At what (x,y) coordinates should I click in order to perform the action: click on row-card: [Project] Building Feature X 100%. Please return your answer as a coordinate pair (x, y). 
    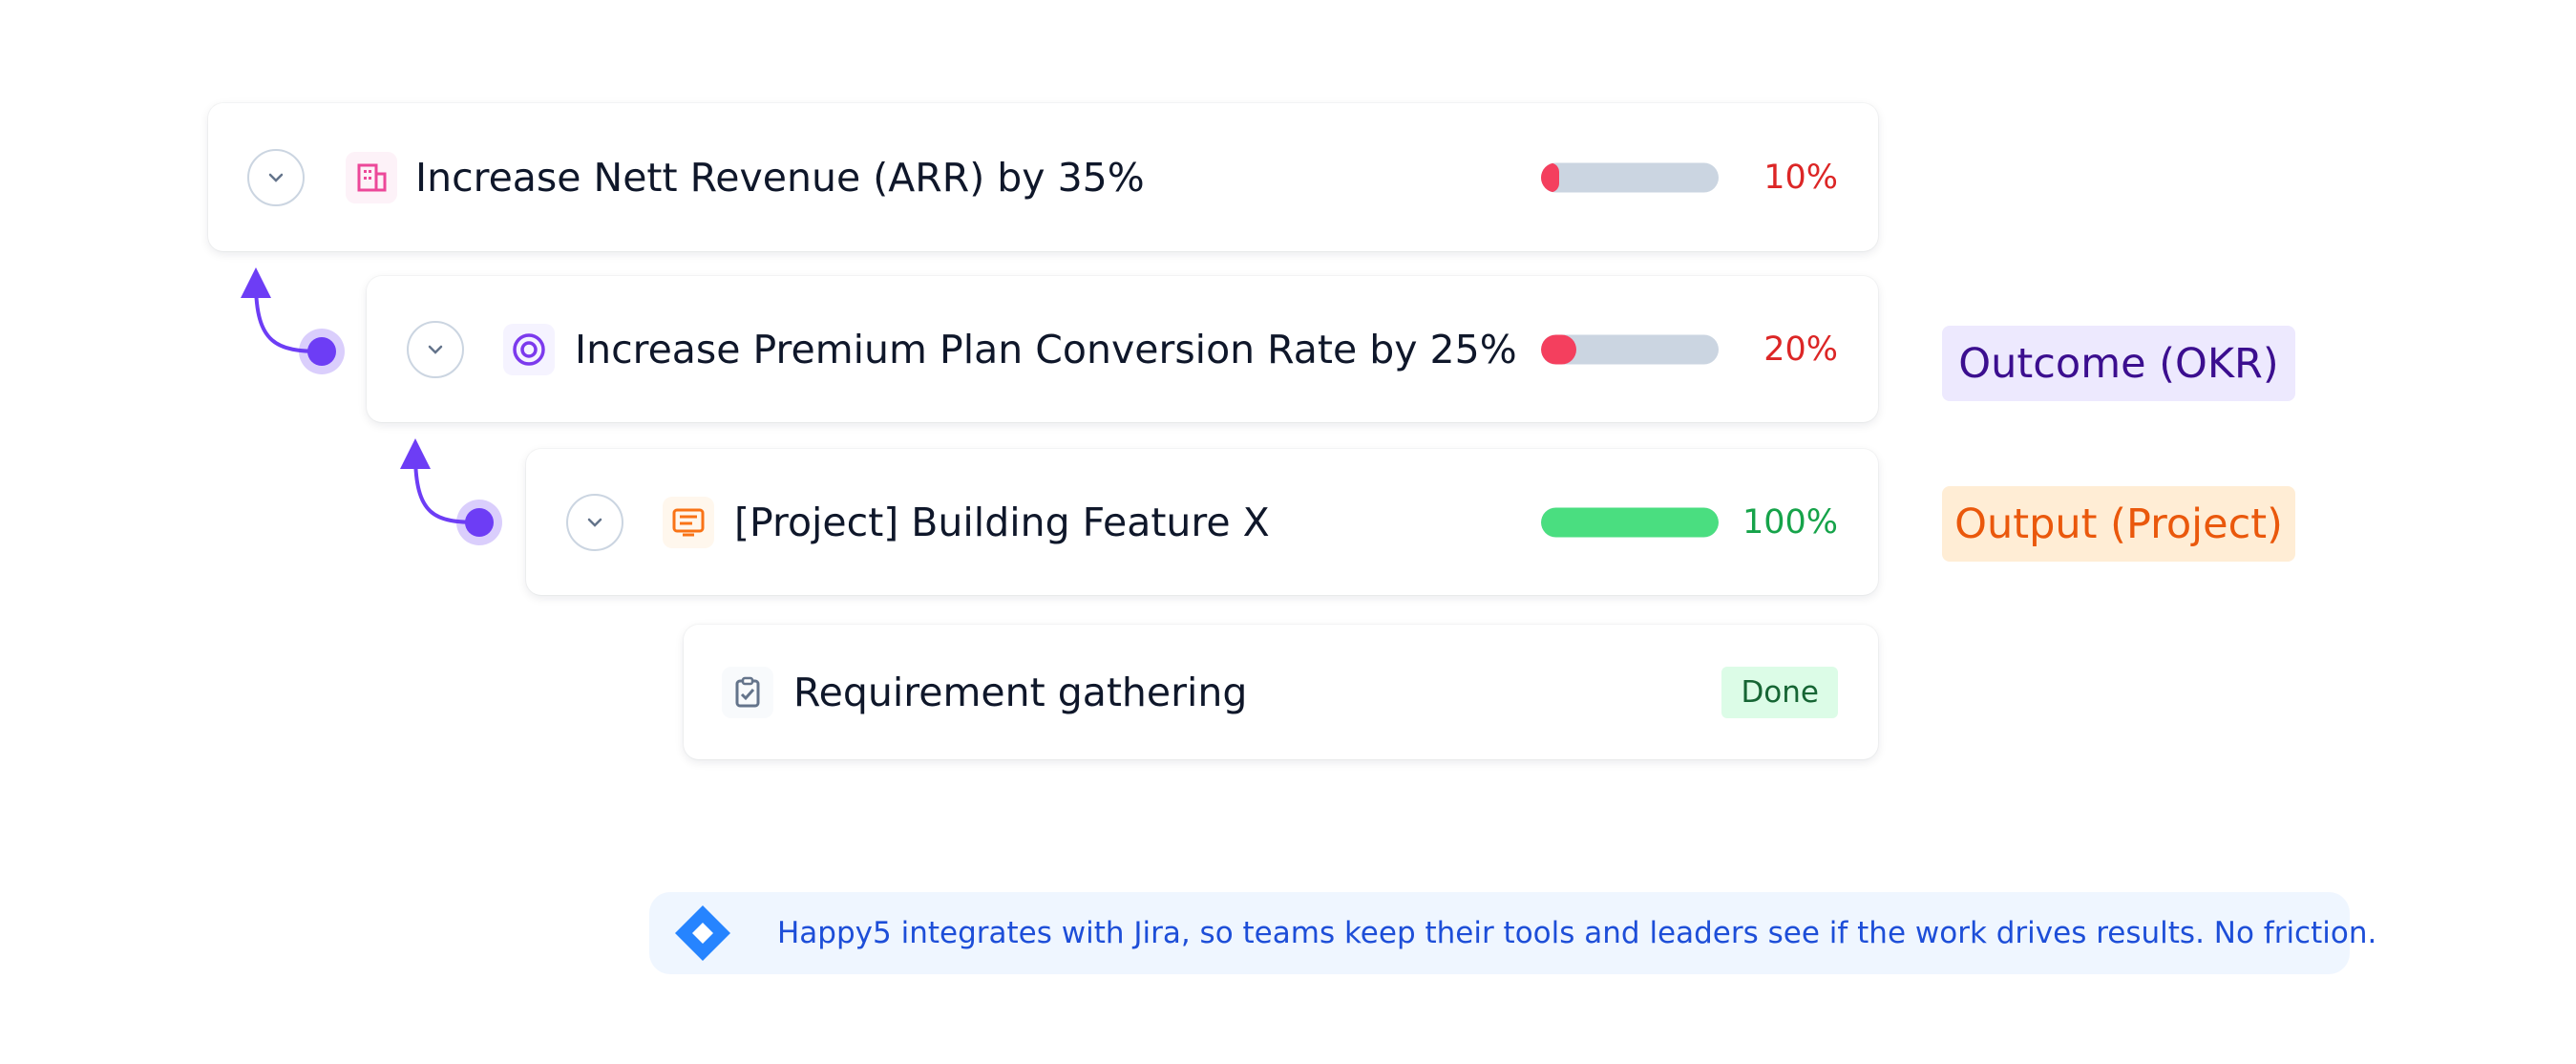
    Looking at the image, I should click on (1202, 522).